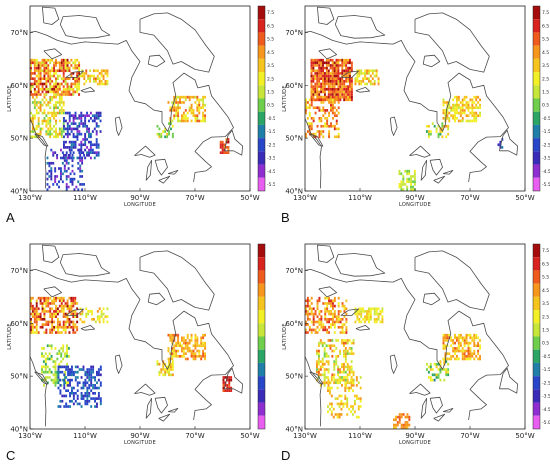  Describe the element at coordinates (270, 40) in the screenshot. I see `colorbar-tick-label: 5.5` at that location.